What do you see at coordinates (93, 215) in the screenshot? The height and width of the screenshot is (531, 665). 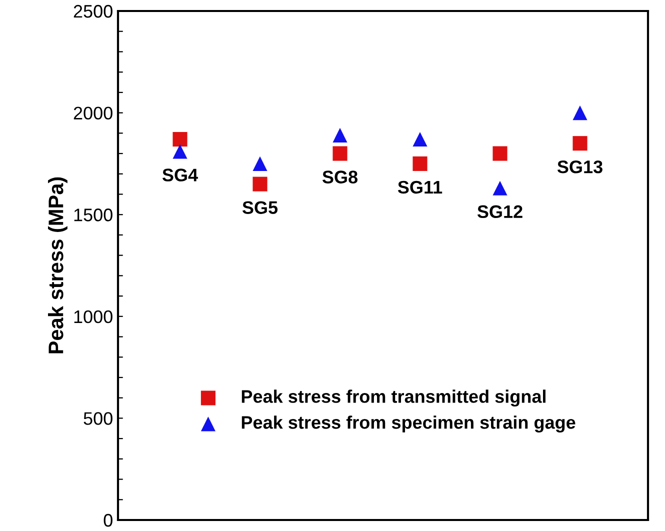 I see `y-tick-label: 1500` at bounding box center [93, 215].